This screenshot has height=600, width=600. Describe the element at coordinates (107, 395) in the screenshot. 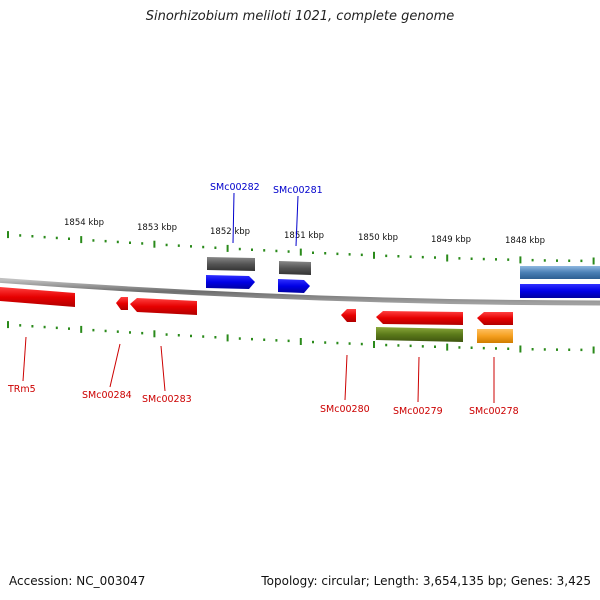

I see `gene-label: SMc00284` at that location.